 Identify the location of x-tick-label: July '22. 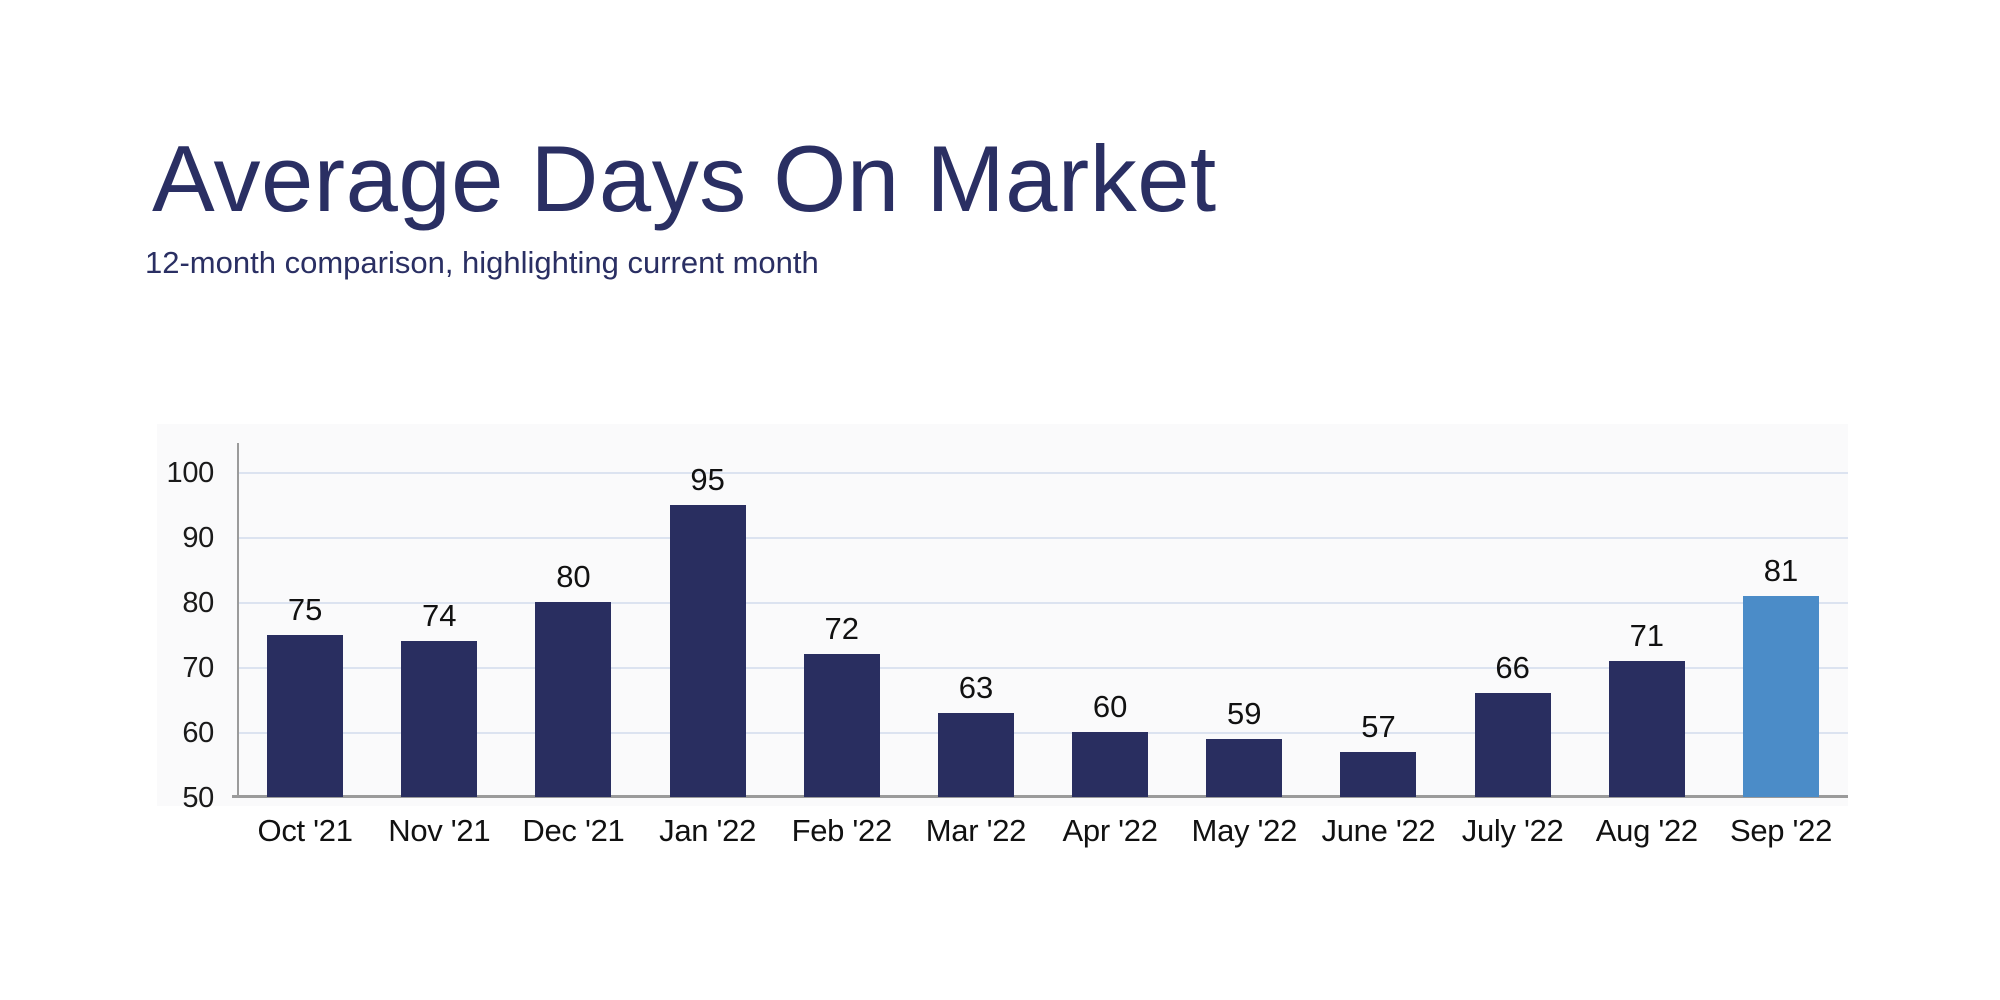
(1512, 830).